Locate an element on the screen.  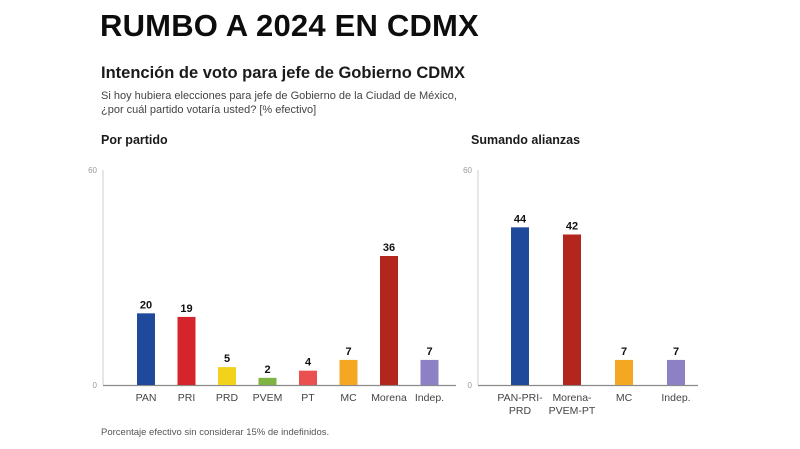
bar-party-pvem is located at coordinates (267, 381).